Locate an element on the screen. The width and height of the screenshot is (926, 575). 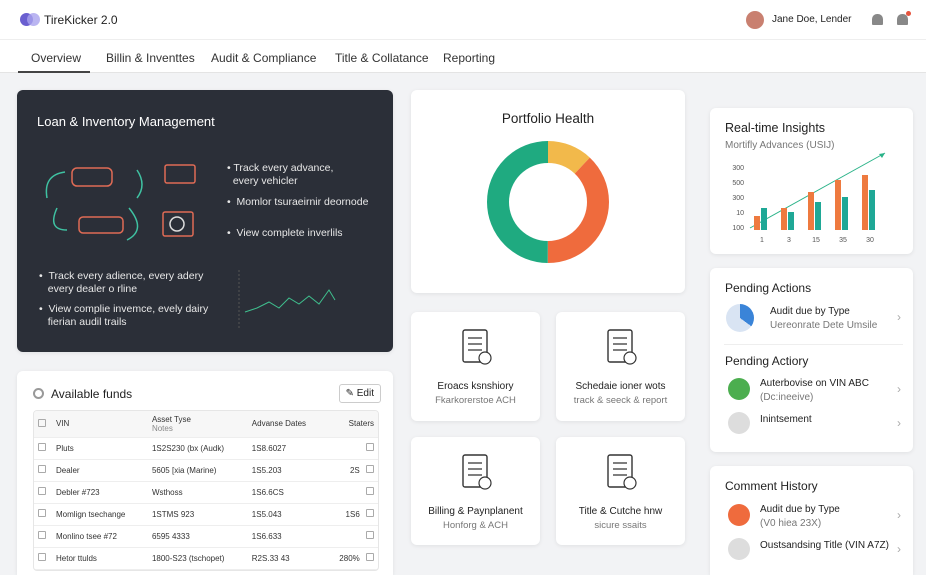
alert-dot is located at coordinates (908, 13).